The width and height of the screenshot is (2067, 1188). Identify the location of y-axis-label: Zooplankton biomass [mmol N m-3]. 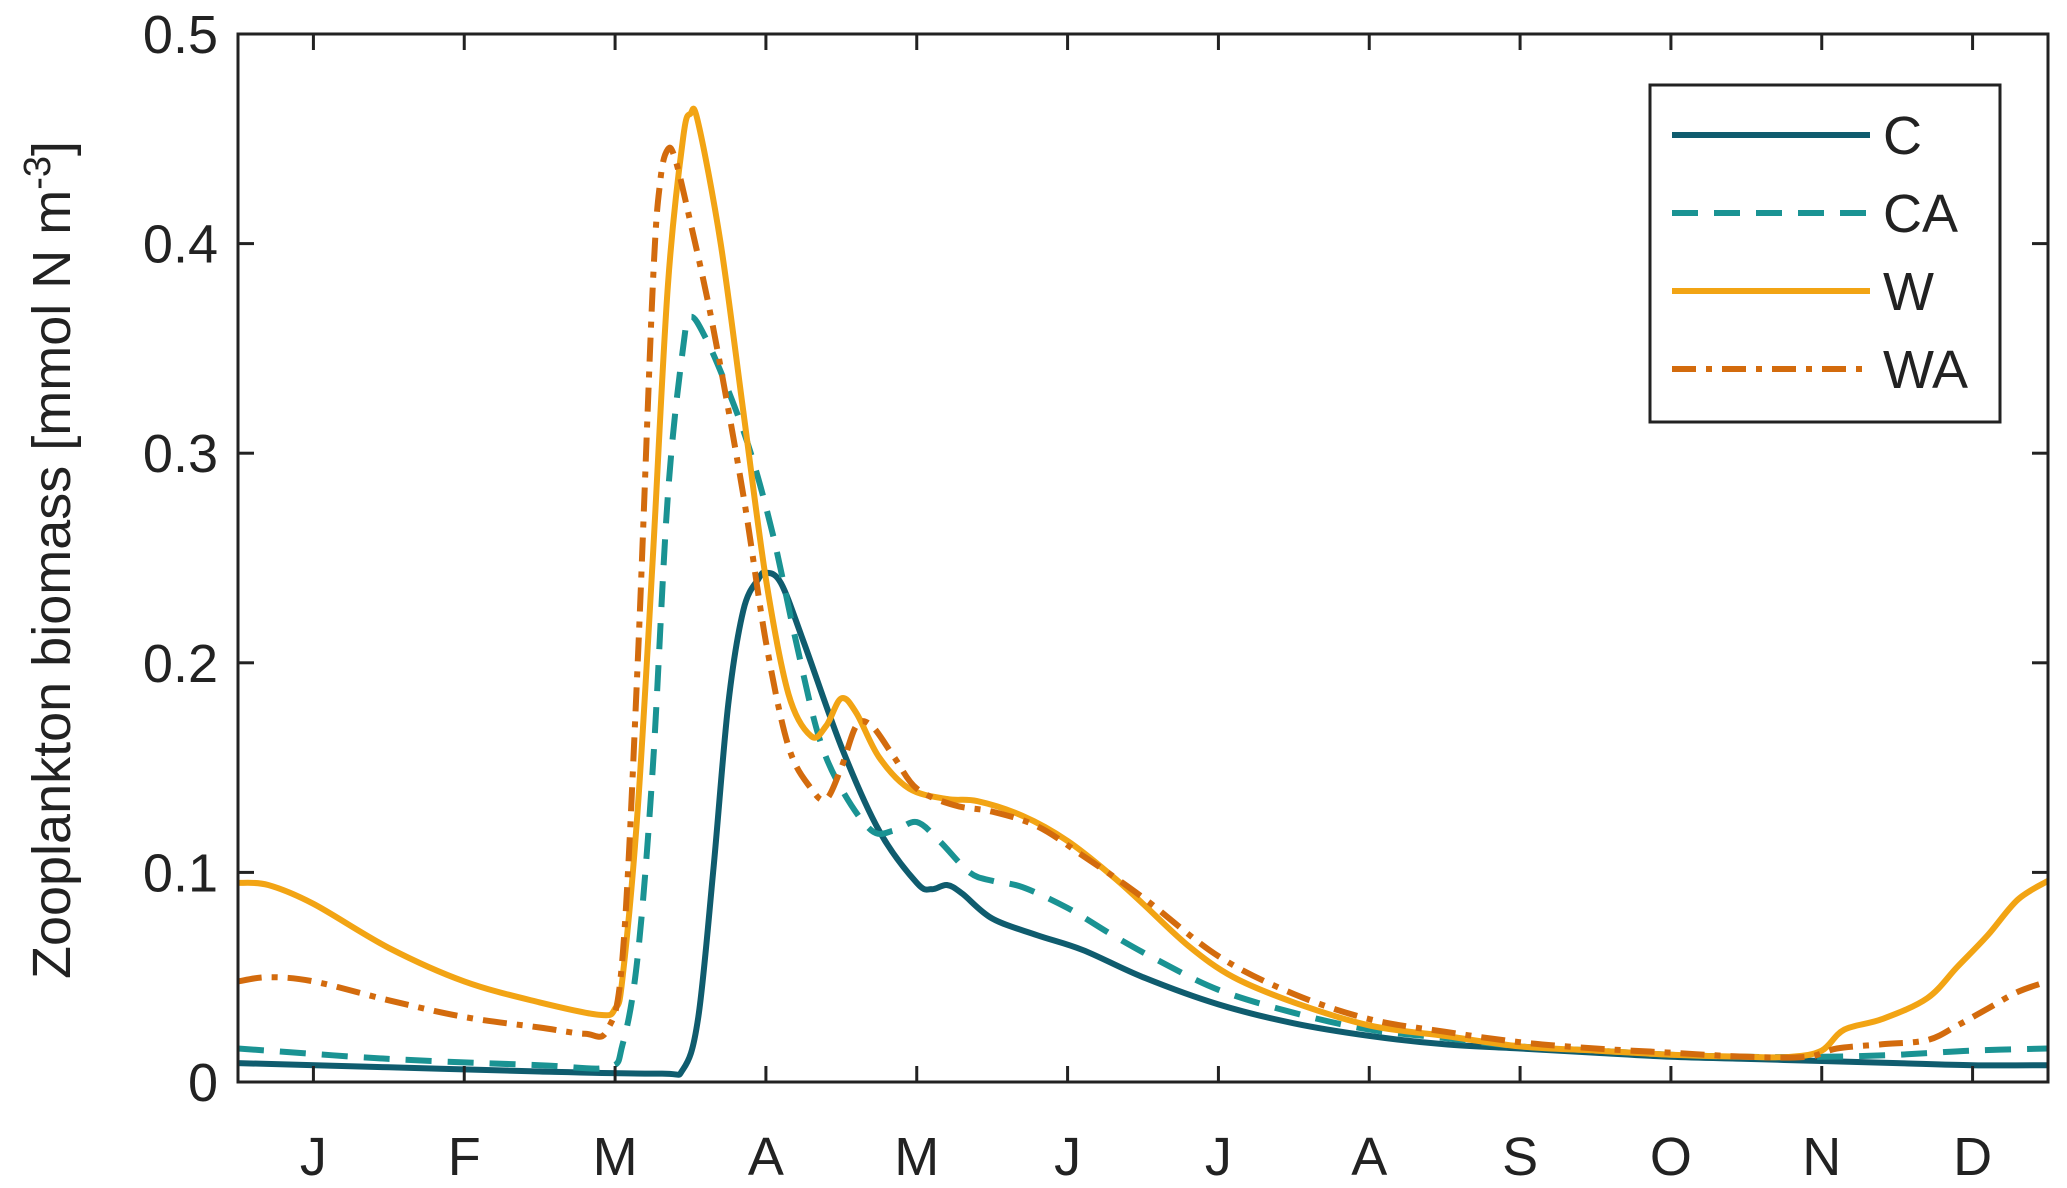
(49, 560).